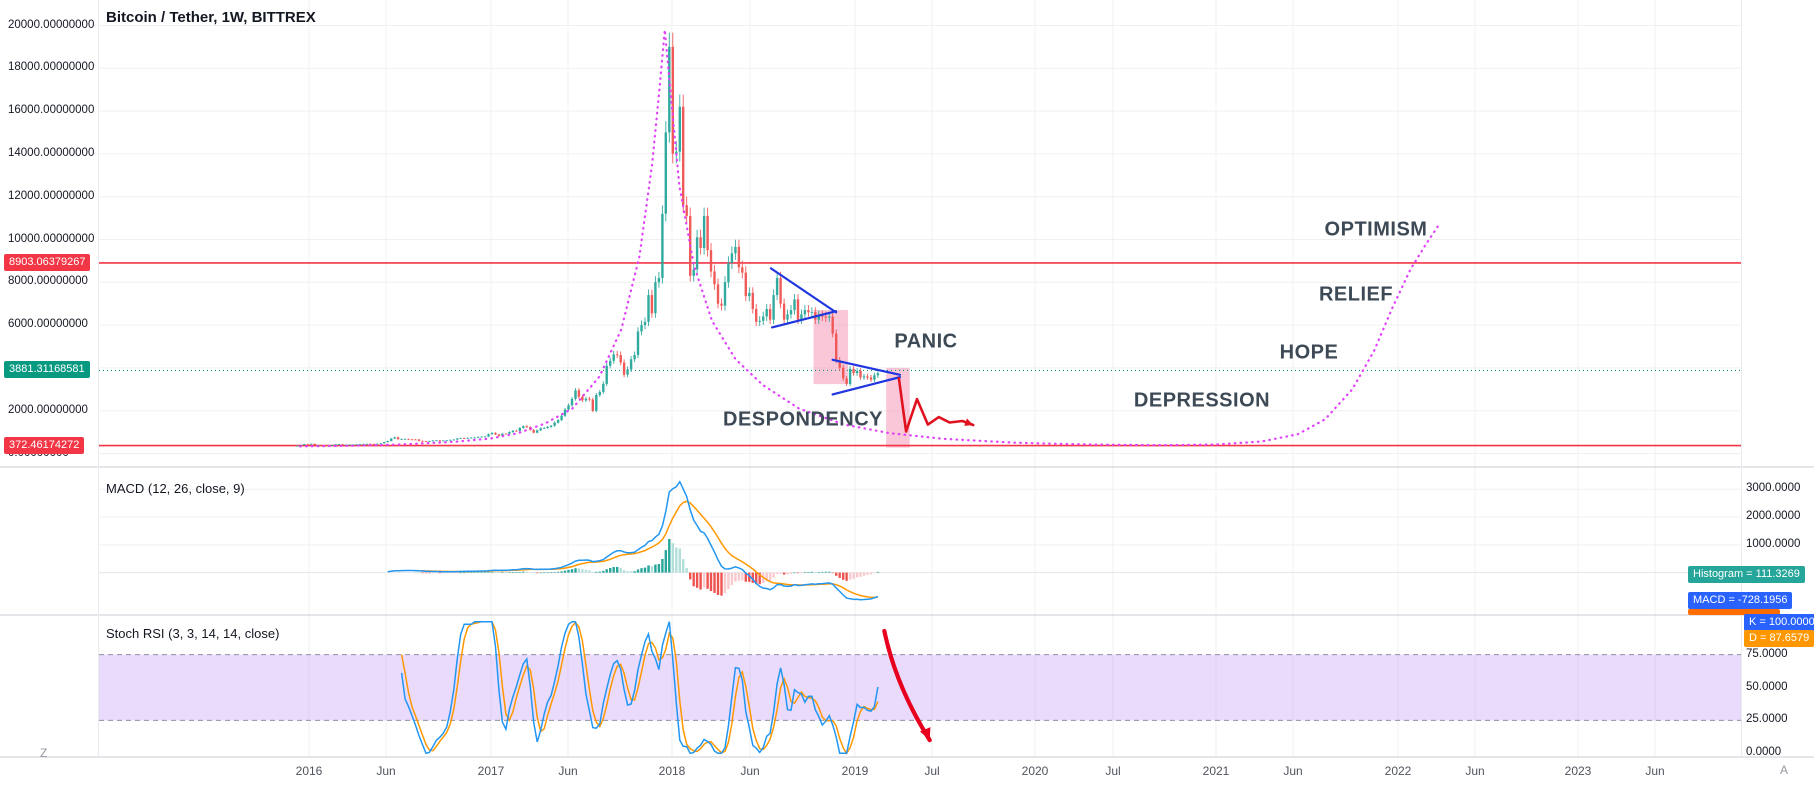  I want to click on stoch-arrow-drawing, so click(907, 685).